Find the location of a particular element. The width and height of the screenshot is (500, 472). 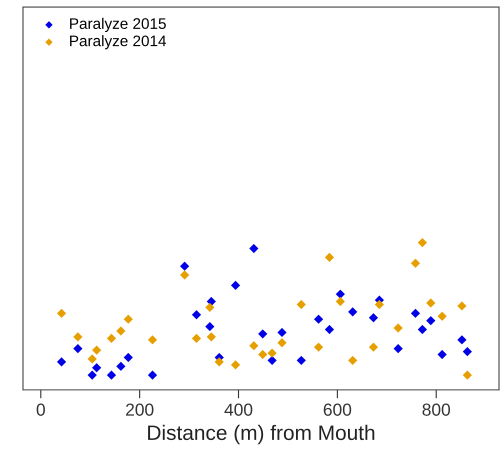

x-tick-label: 400 is located at coordinates (238, 410).